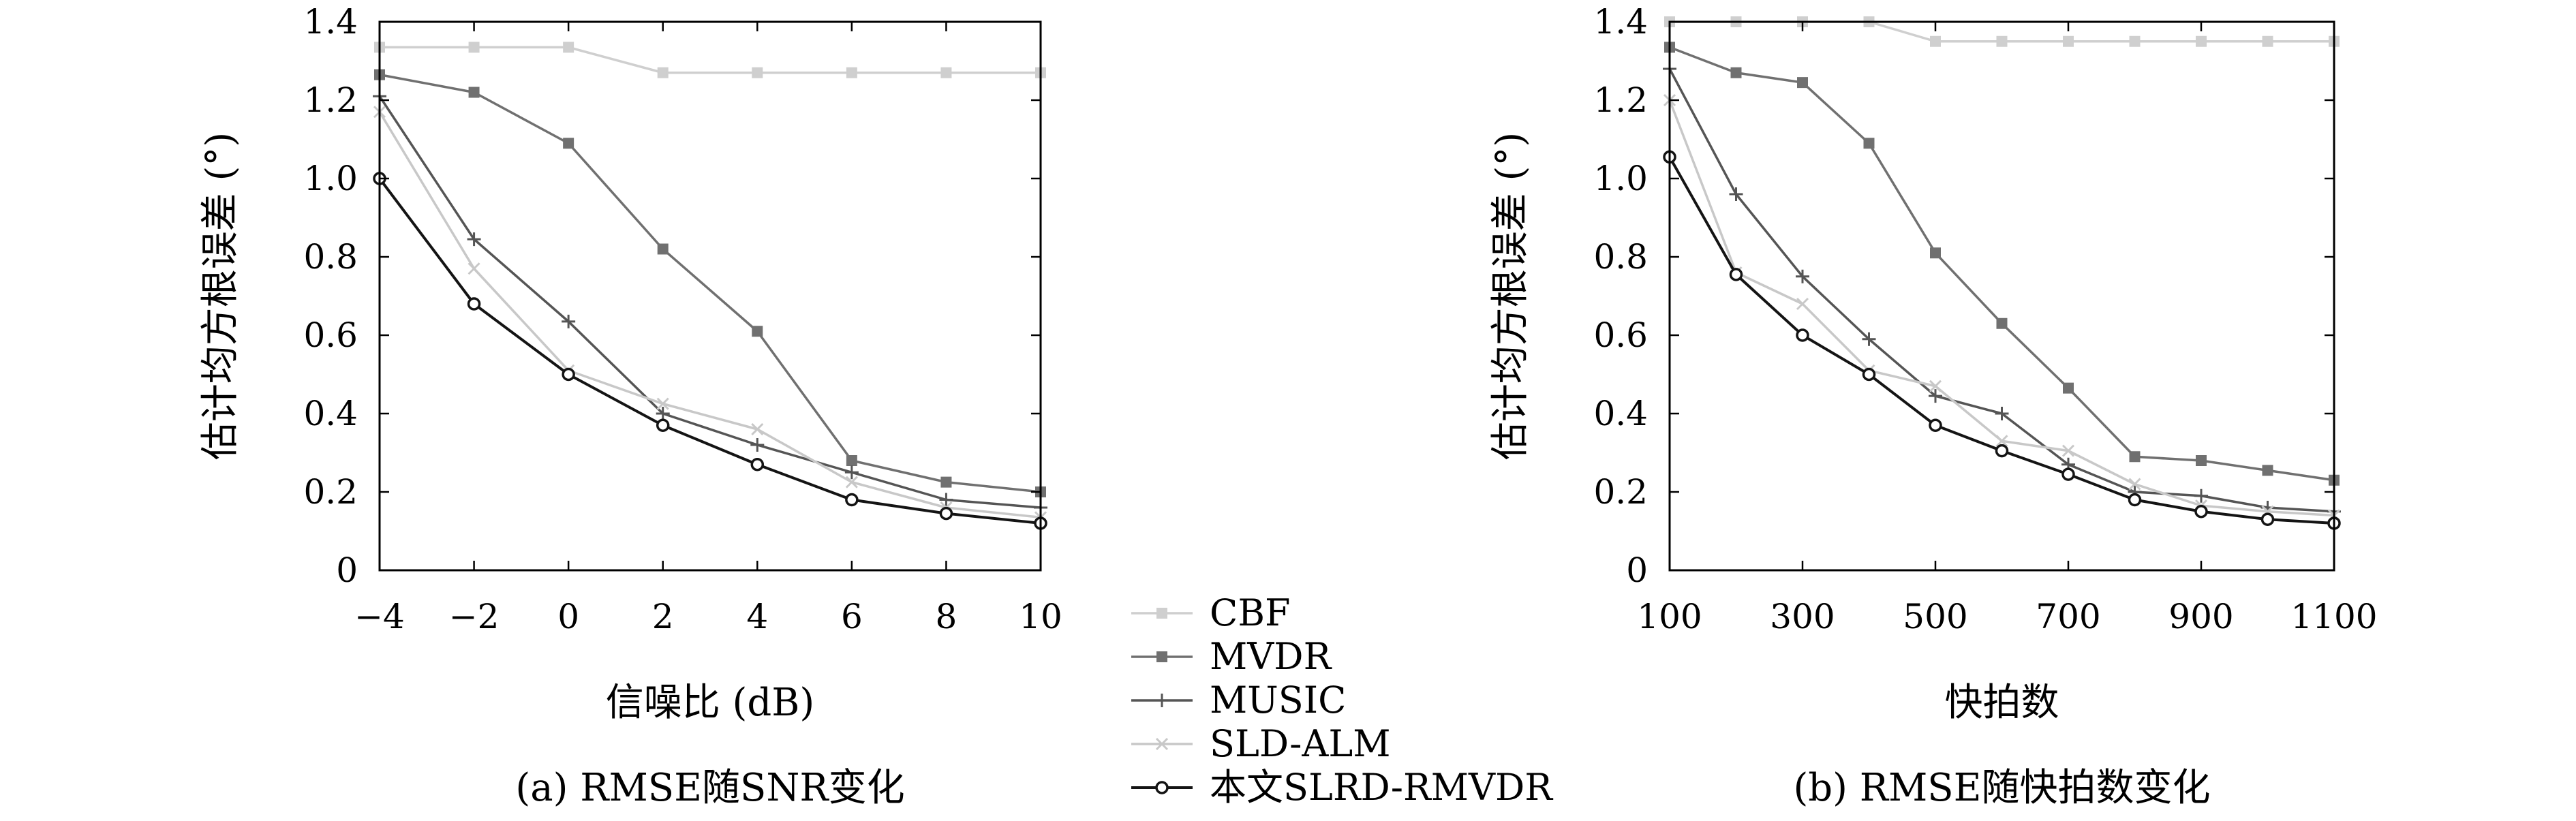  Describe the element at coordinates (710, 60) in the screenshot. I see `series-cbf` at that location.